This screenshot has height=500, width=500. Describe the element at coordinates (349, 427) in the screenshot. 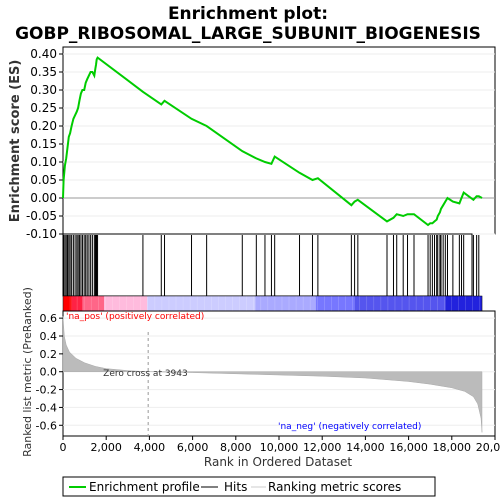

I see `na-neg-label: 'na_neg' (negatively correlated)` at that location.